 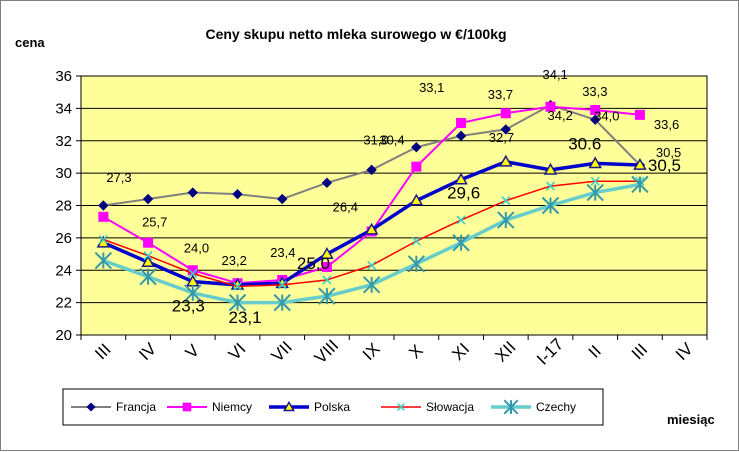 What do you see at coordinates (63, 173) in the screenshot?
I see `y-tick-label: 30` at bounding box center [63, 173].